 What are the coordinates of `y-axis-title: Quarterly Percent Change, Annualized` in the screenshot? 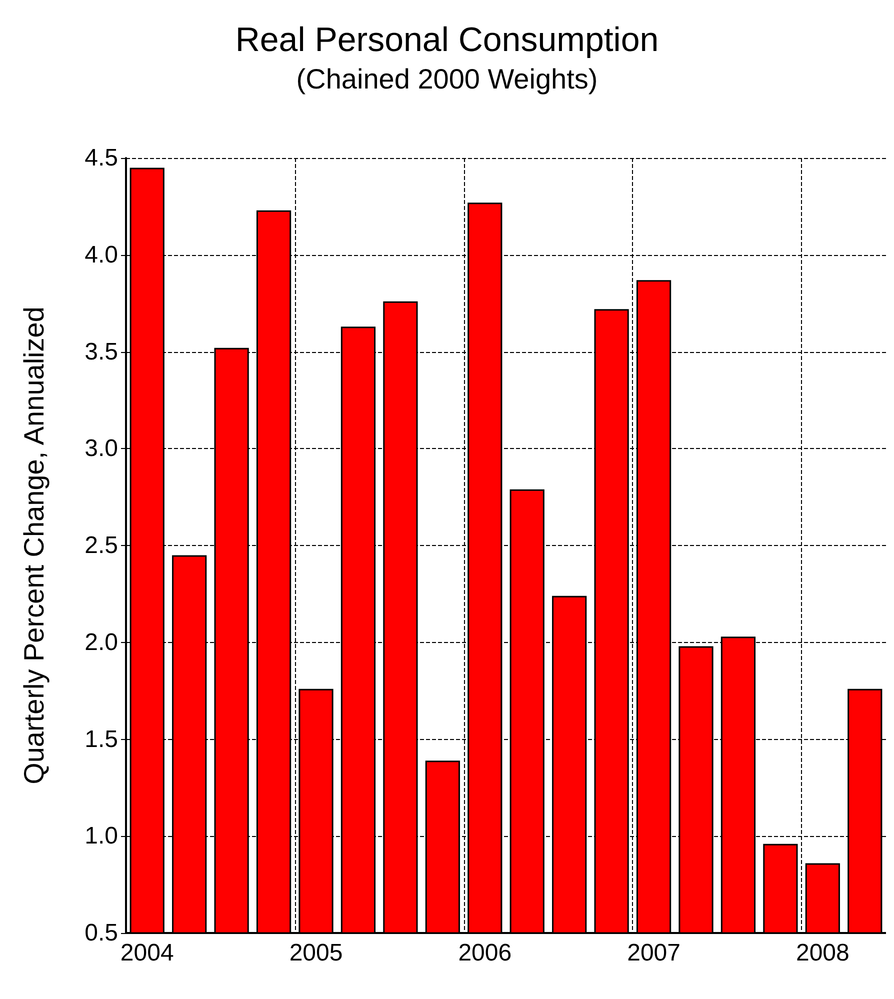 It's located at (34, 545).